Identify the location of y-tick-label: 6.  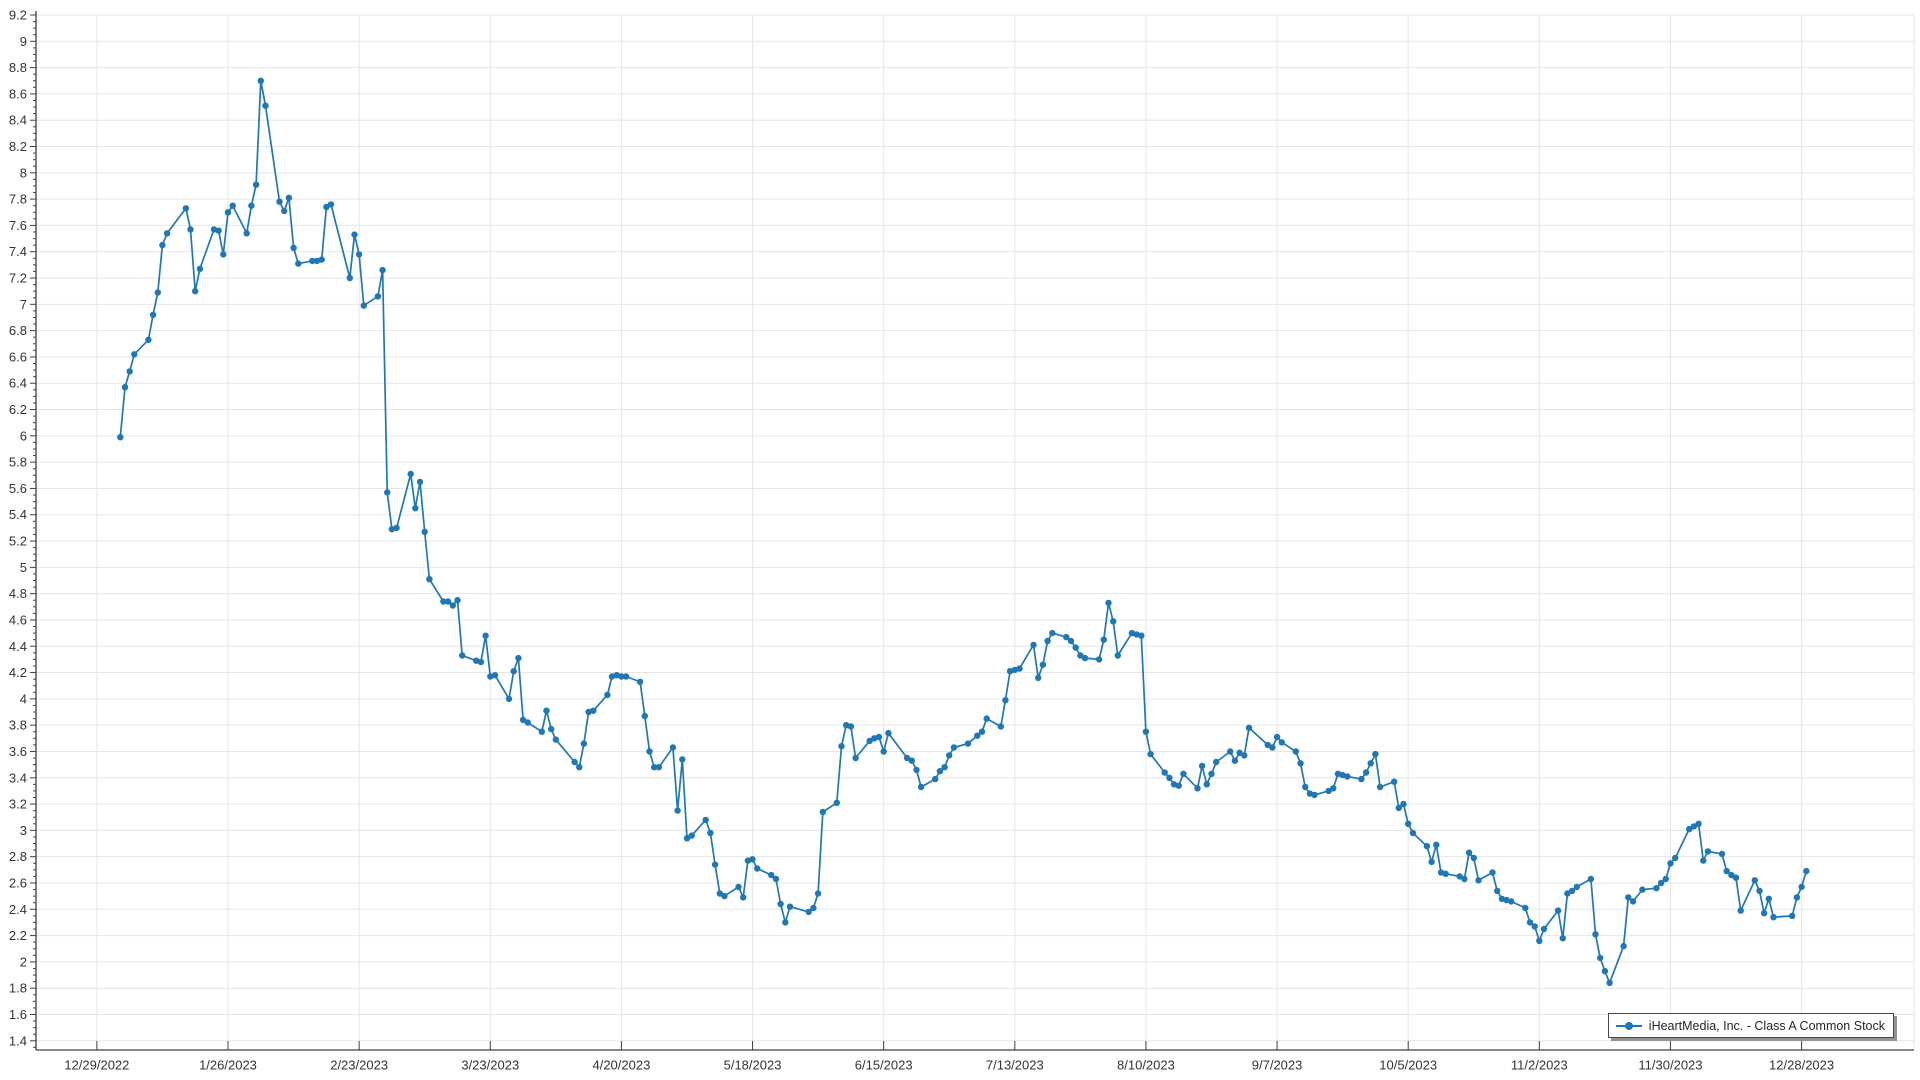
(23, 435).